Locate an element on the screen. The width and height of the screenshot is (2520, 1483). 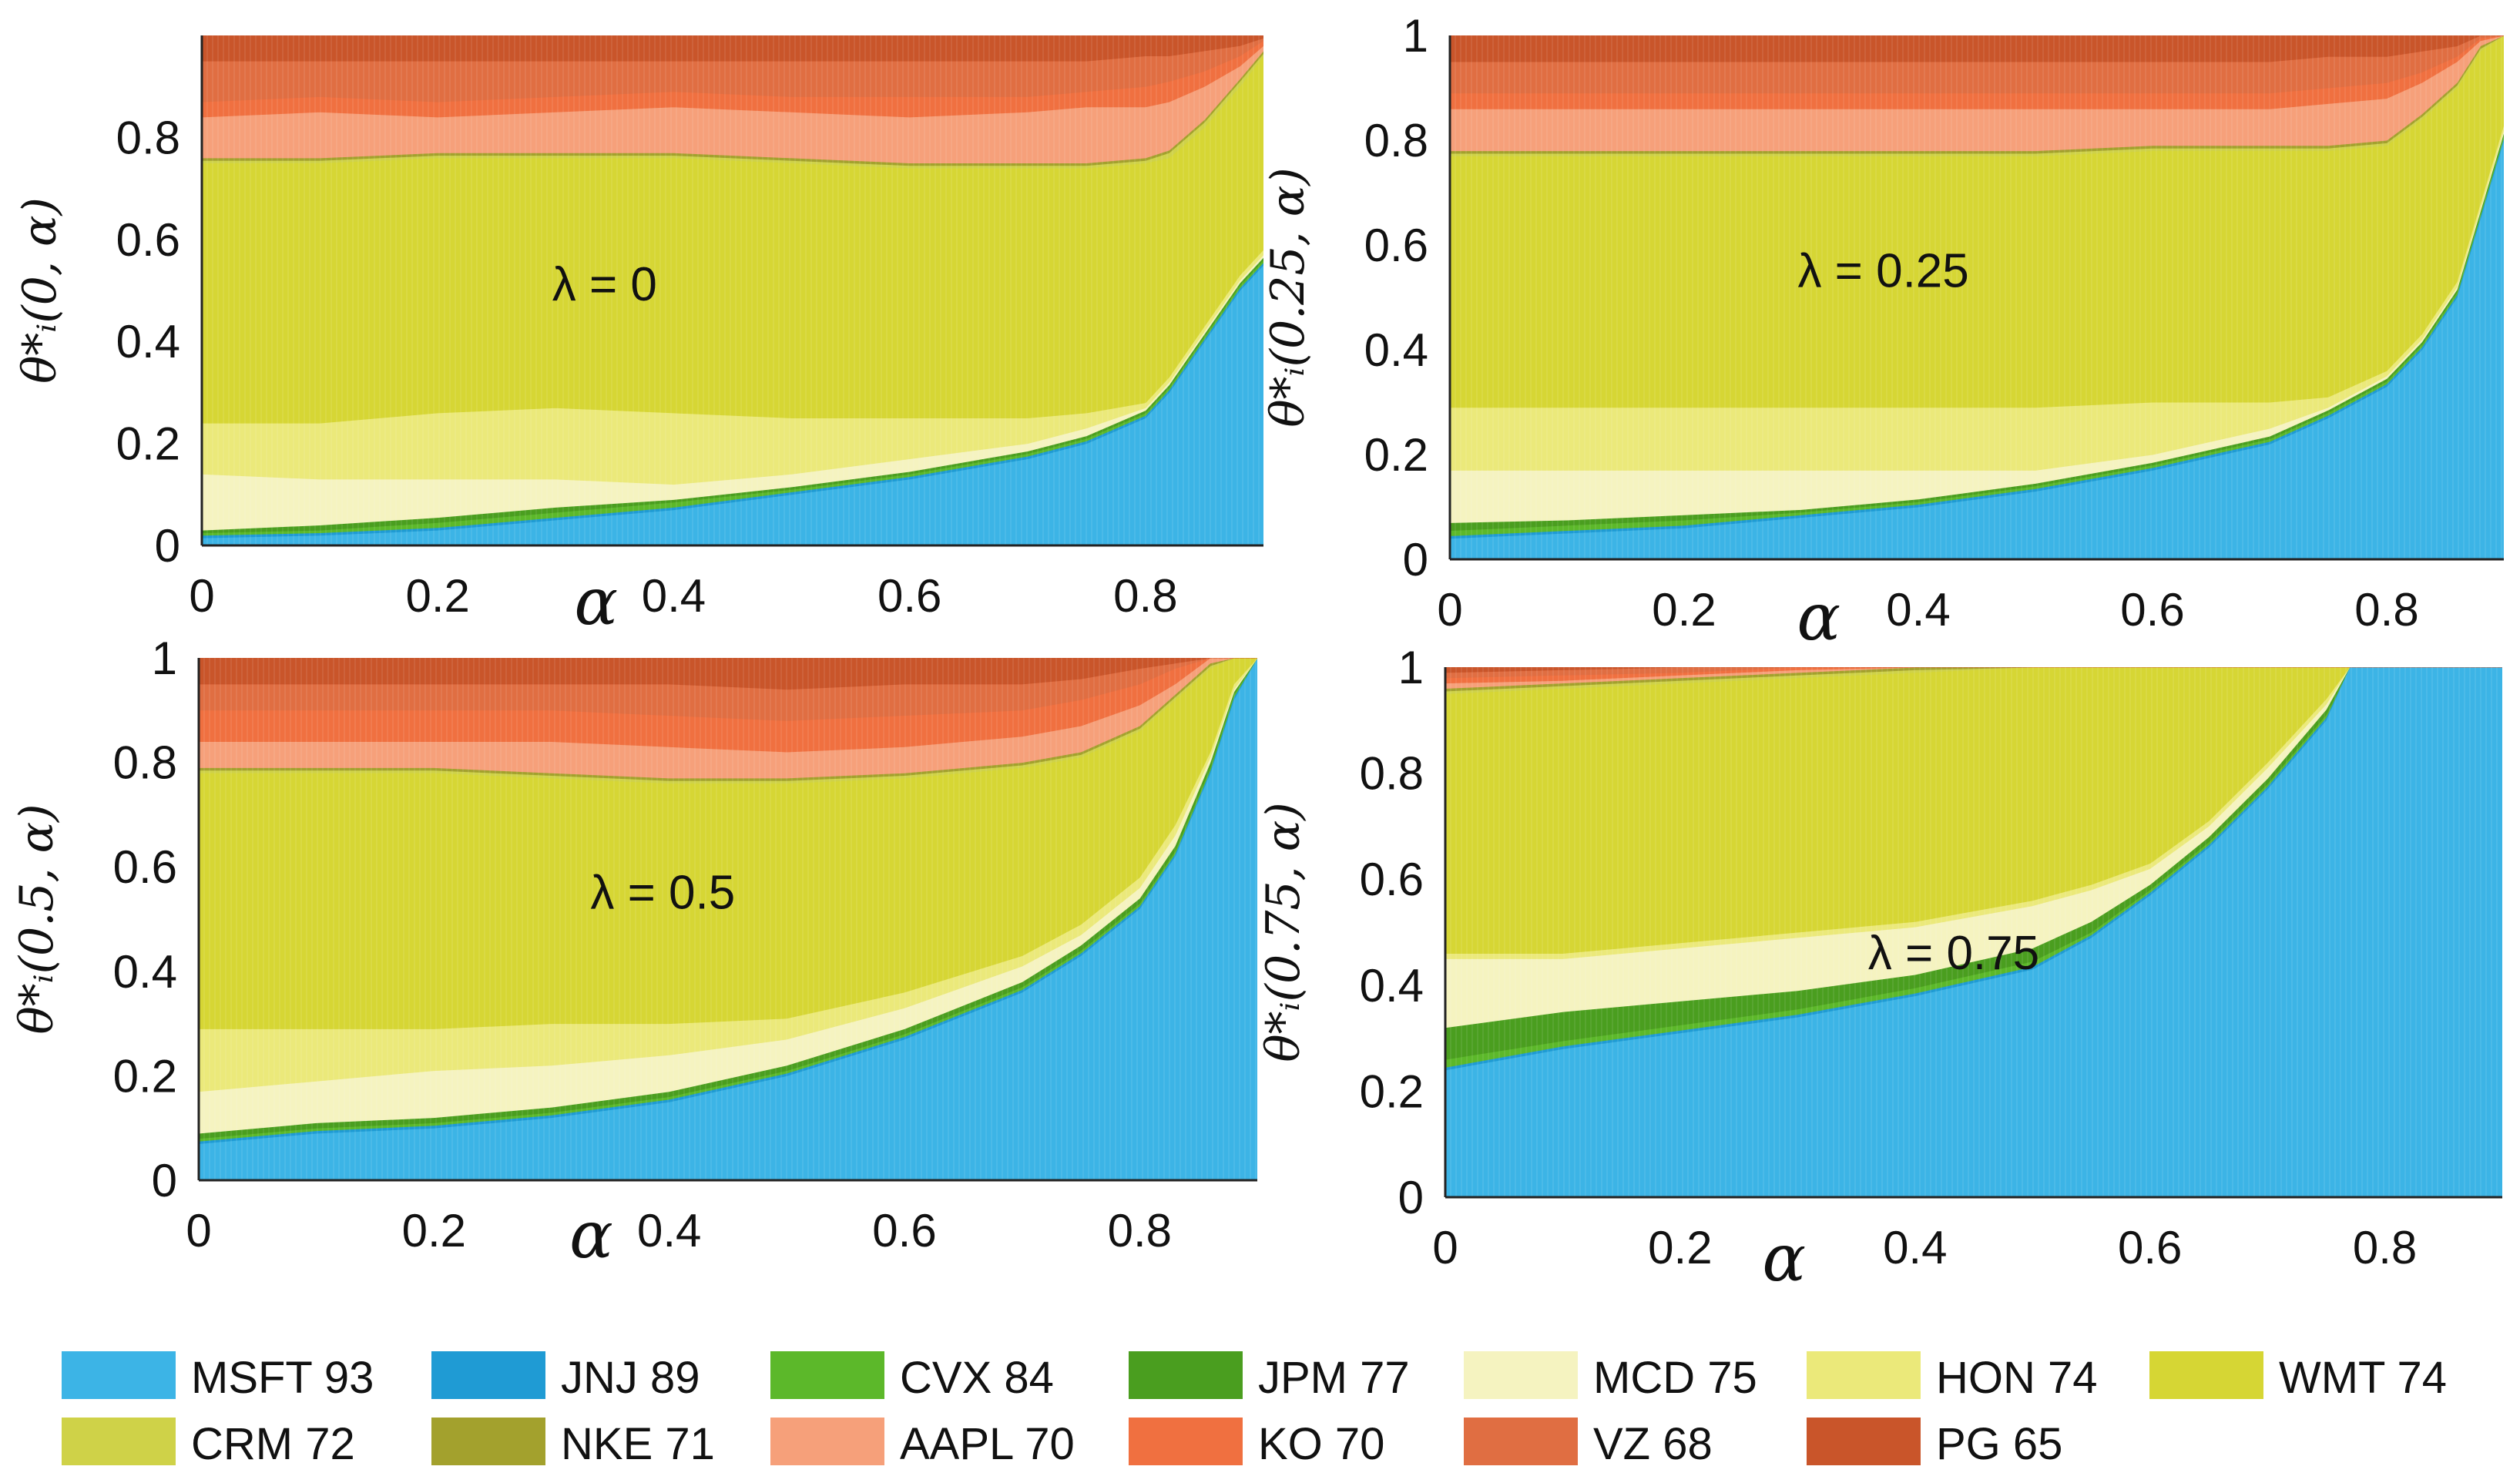
lambda-annotation: λ = 0 is located at coordinates (605, 284).